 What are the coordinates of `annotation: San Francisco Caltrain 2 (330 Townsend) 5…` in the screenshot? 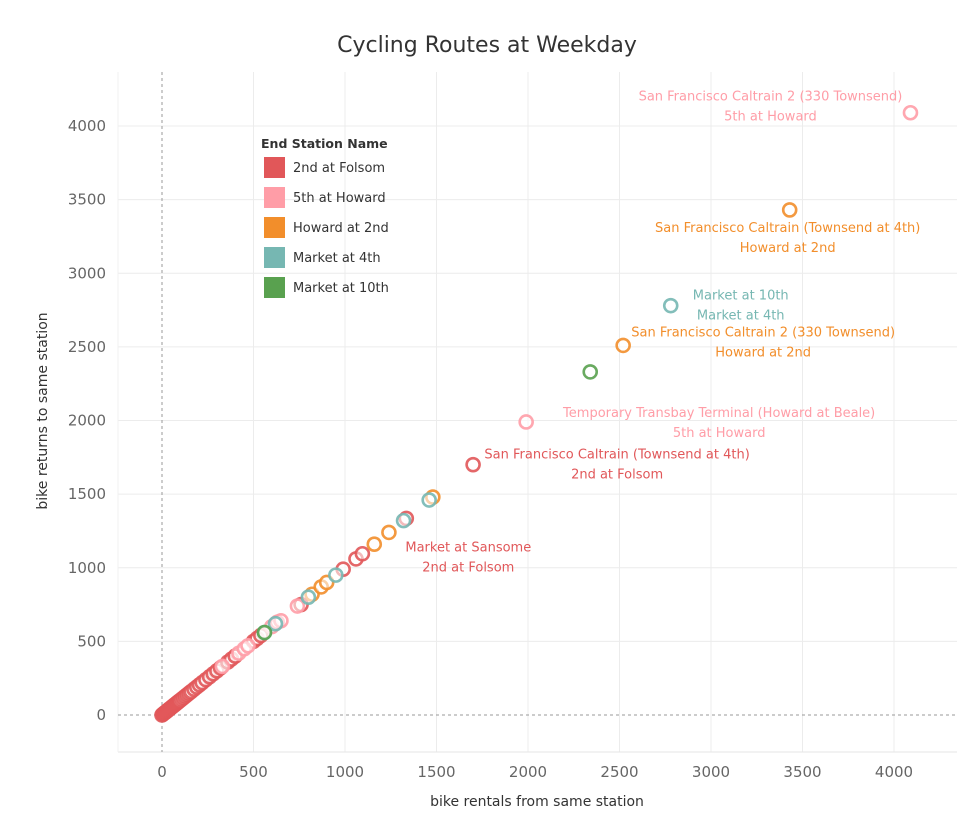 It's located at (771, 107).